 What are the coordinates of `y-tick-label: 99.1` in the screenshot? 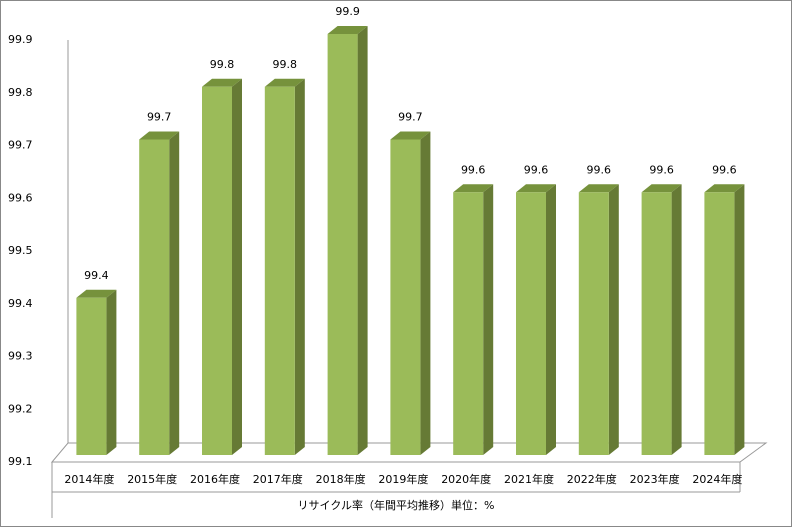 It's located at (20, 461).